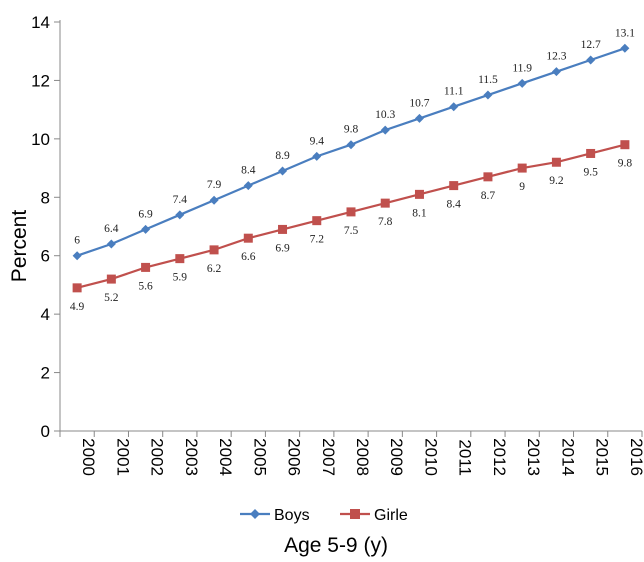 The image size is (644, 562). What do you see at coordinates (328, 457) in the screenshot?
I see `x-tick-label: 2007` at bounding box center [328, 457].